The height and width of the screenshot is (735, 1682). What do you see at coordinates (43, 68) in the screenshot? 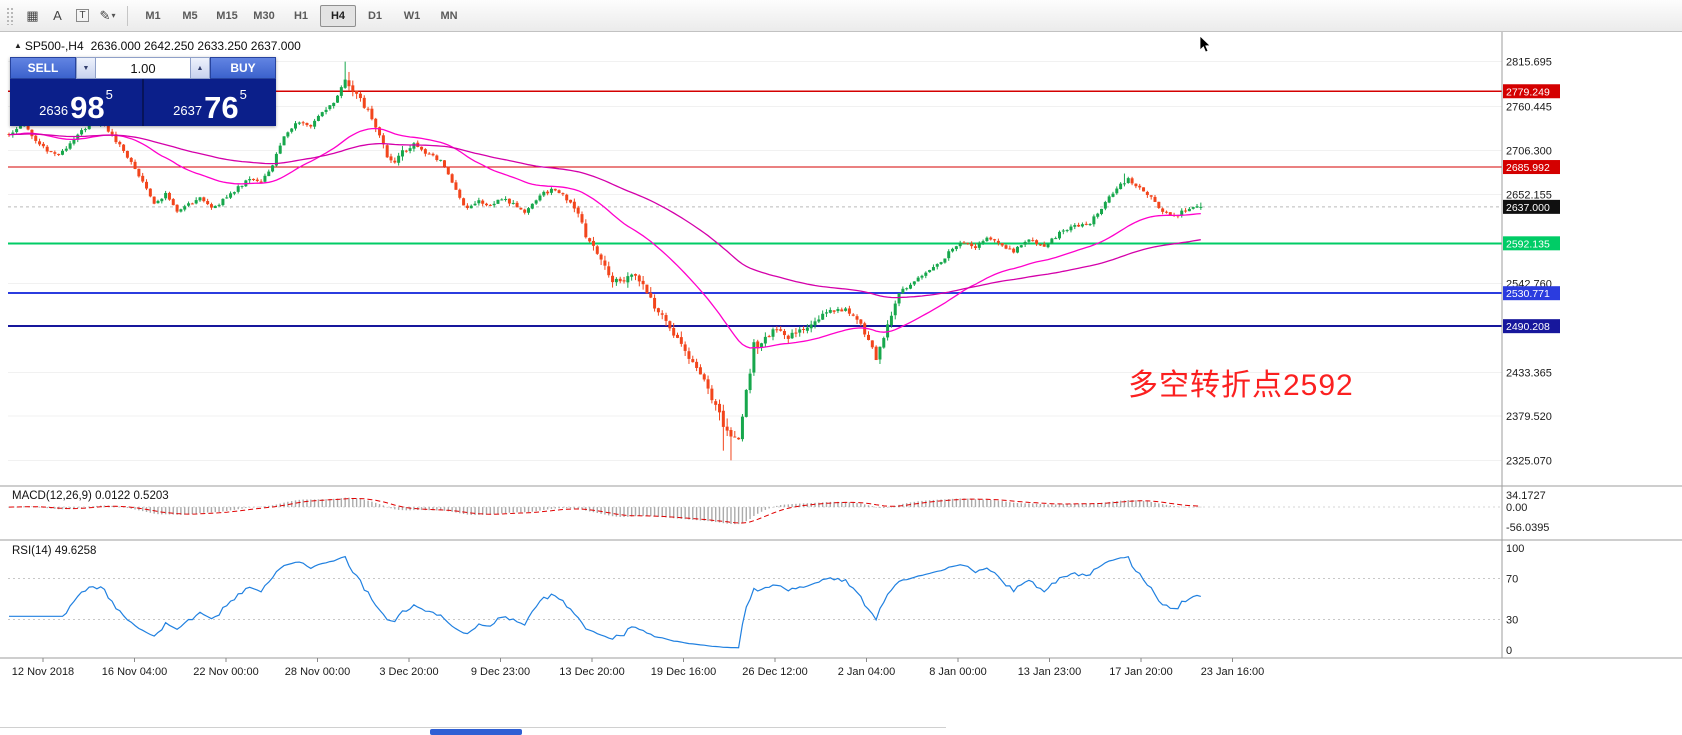
I see `sell-button: SELL` at bounding box center [43, 68].